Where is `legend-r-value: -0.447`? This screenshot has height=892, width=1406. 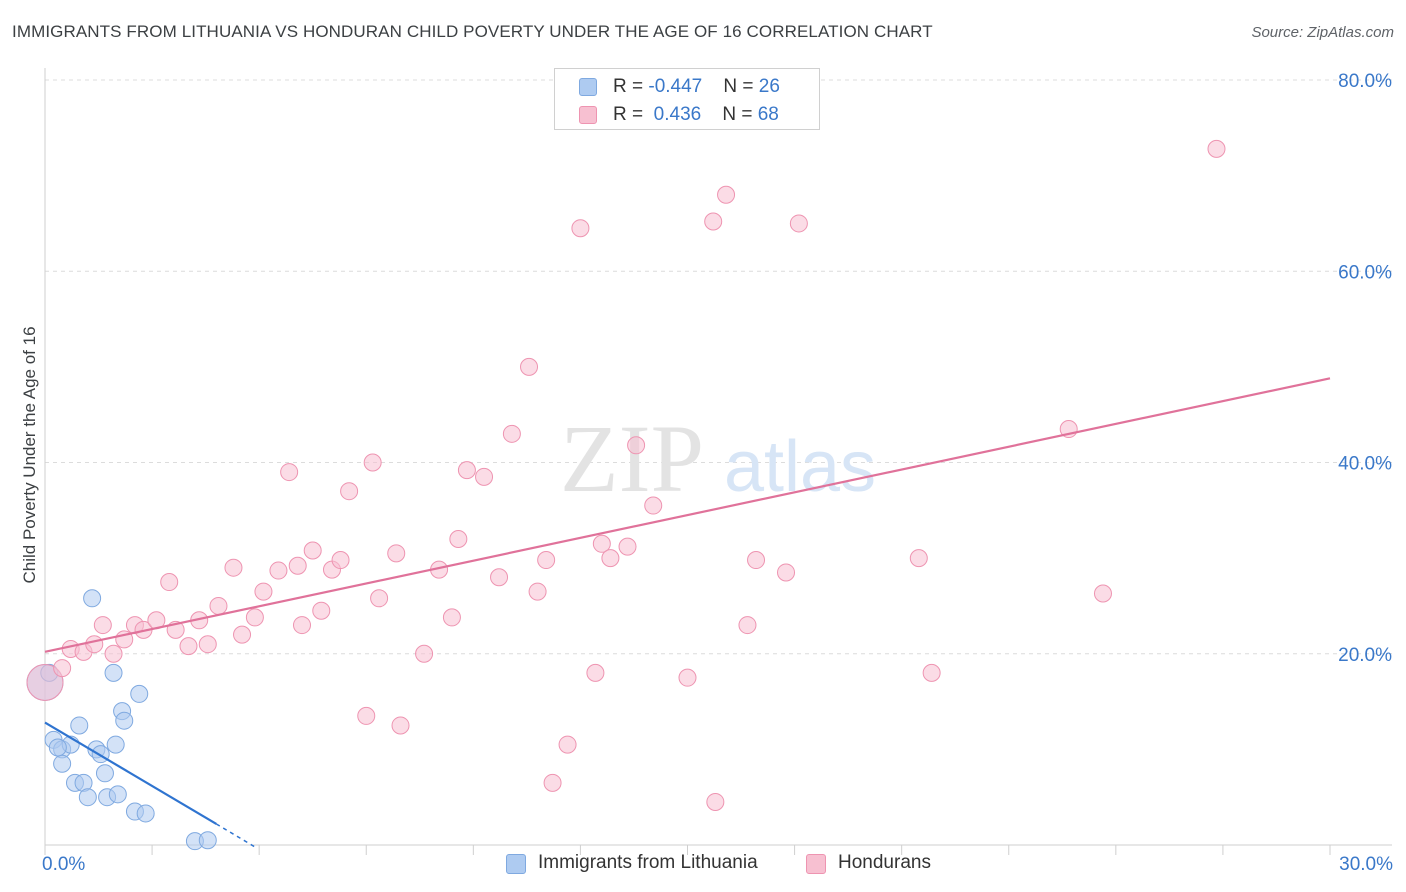 legend-r-value: -0.447 is located at coordinates (675, 86).